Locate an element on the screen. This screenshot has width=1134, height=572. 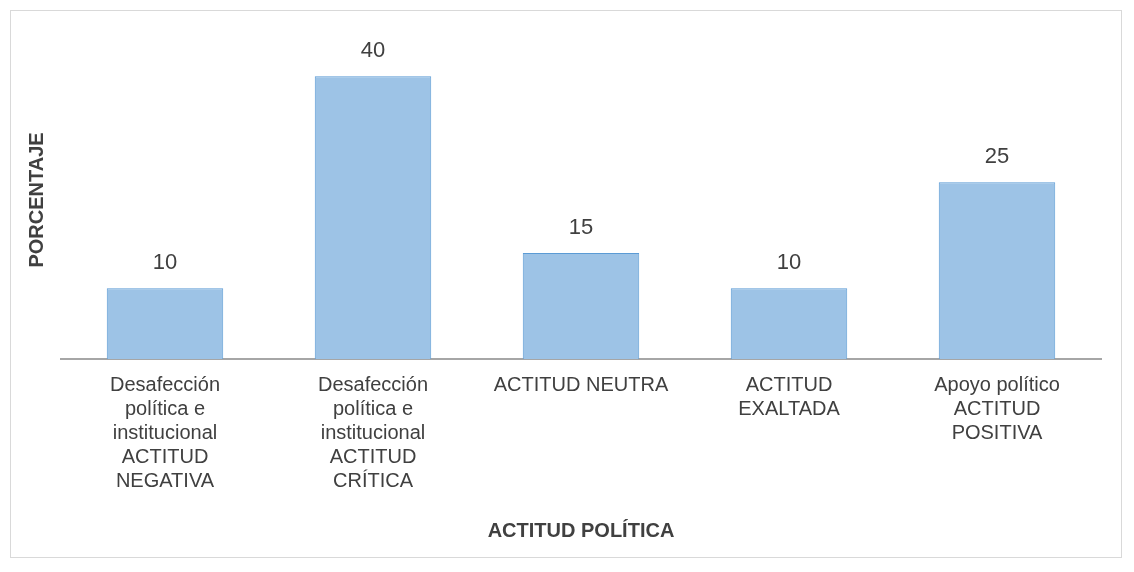
x-tick-label: ACTITUD NEUTRA is located at coordinates (581, 383).